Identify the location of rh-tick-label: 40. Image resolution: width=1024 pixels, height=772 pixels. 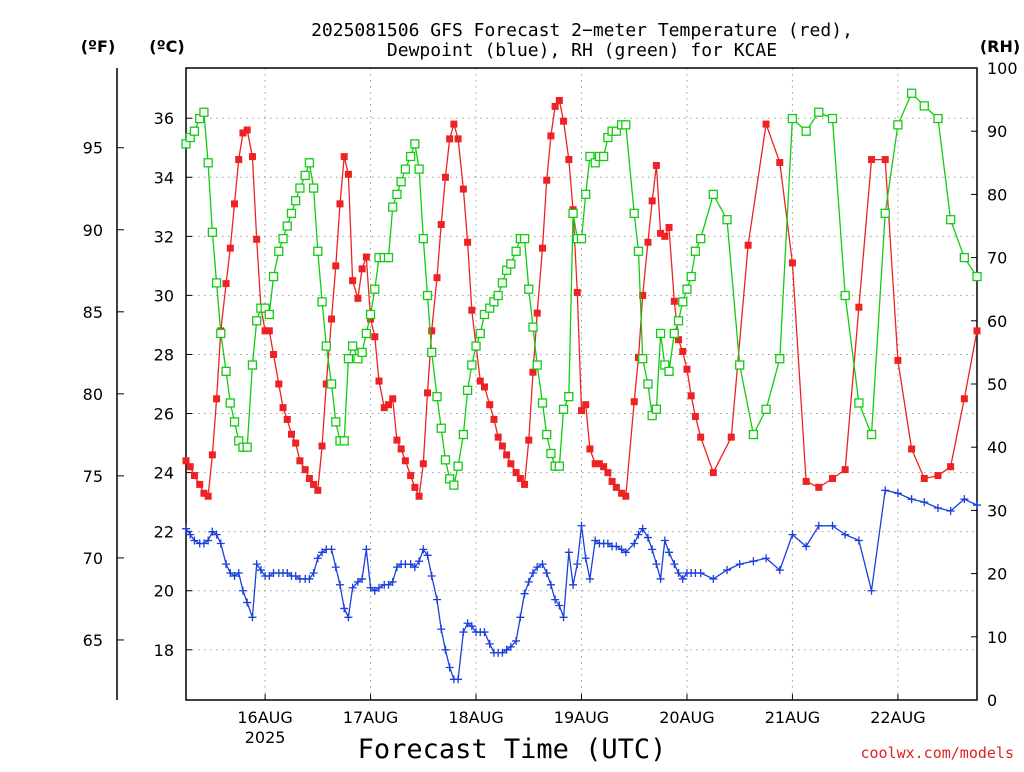
(997, 447).